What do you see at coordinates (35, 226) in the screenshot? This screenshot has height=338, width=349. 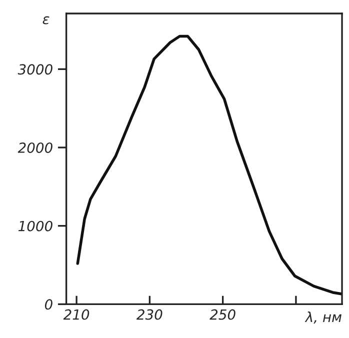 I see `y-tick-label: 1000` at bounding box center [35, 226].